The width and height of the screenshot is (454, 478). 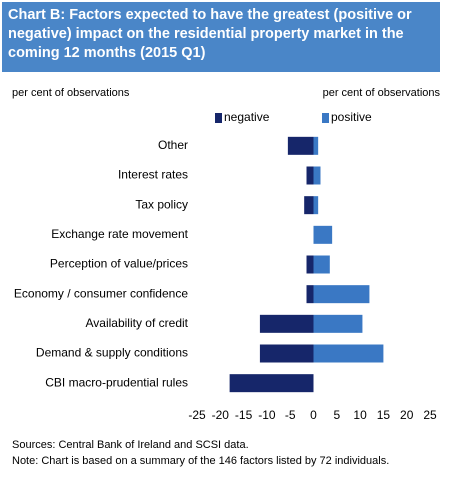 What do you see at coordinates (267, 415) in the screenshot?
I see `x-tick-label: -10` at bounding box center [267, 415].